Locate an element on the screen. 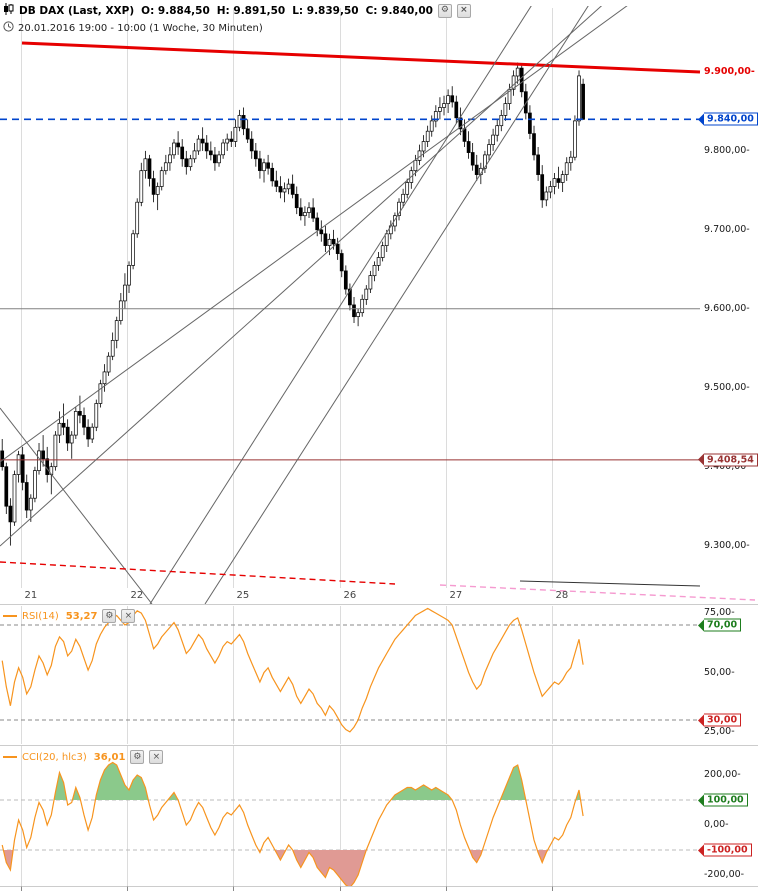 Image resolution: width=758 pixels, height=892 pixels. ohlc-low: L: 9.839,50 is located at coordinates (325, 10).